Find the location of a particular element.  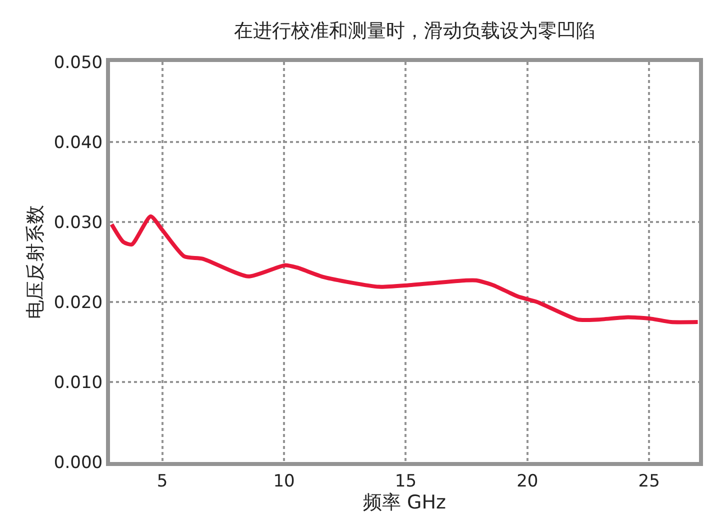

y-tick-label: 0.020 is located at coordinates (78, 302).